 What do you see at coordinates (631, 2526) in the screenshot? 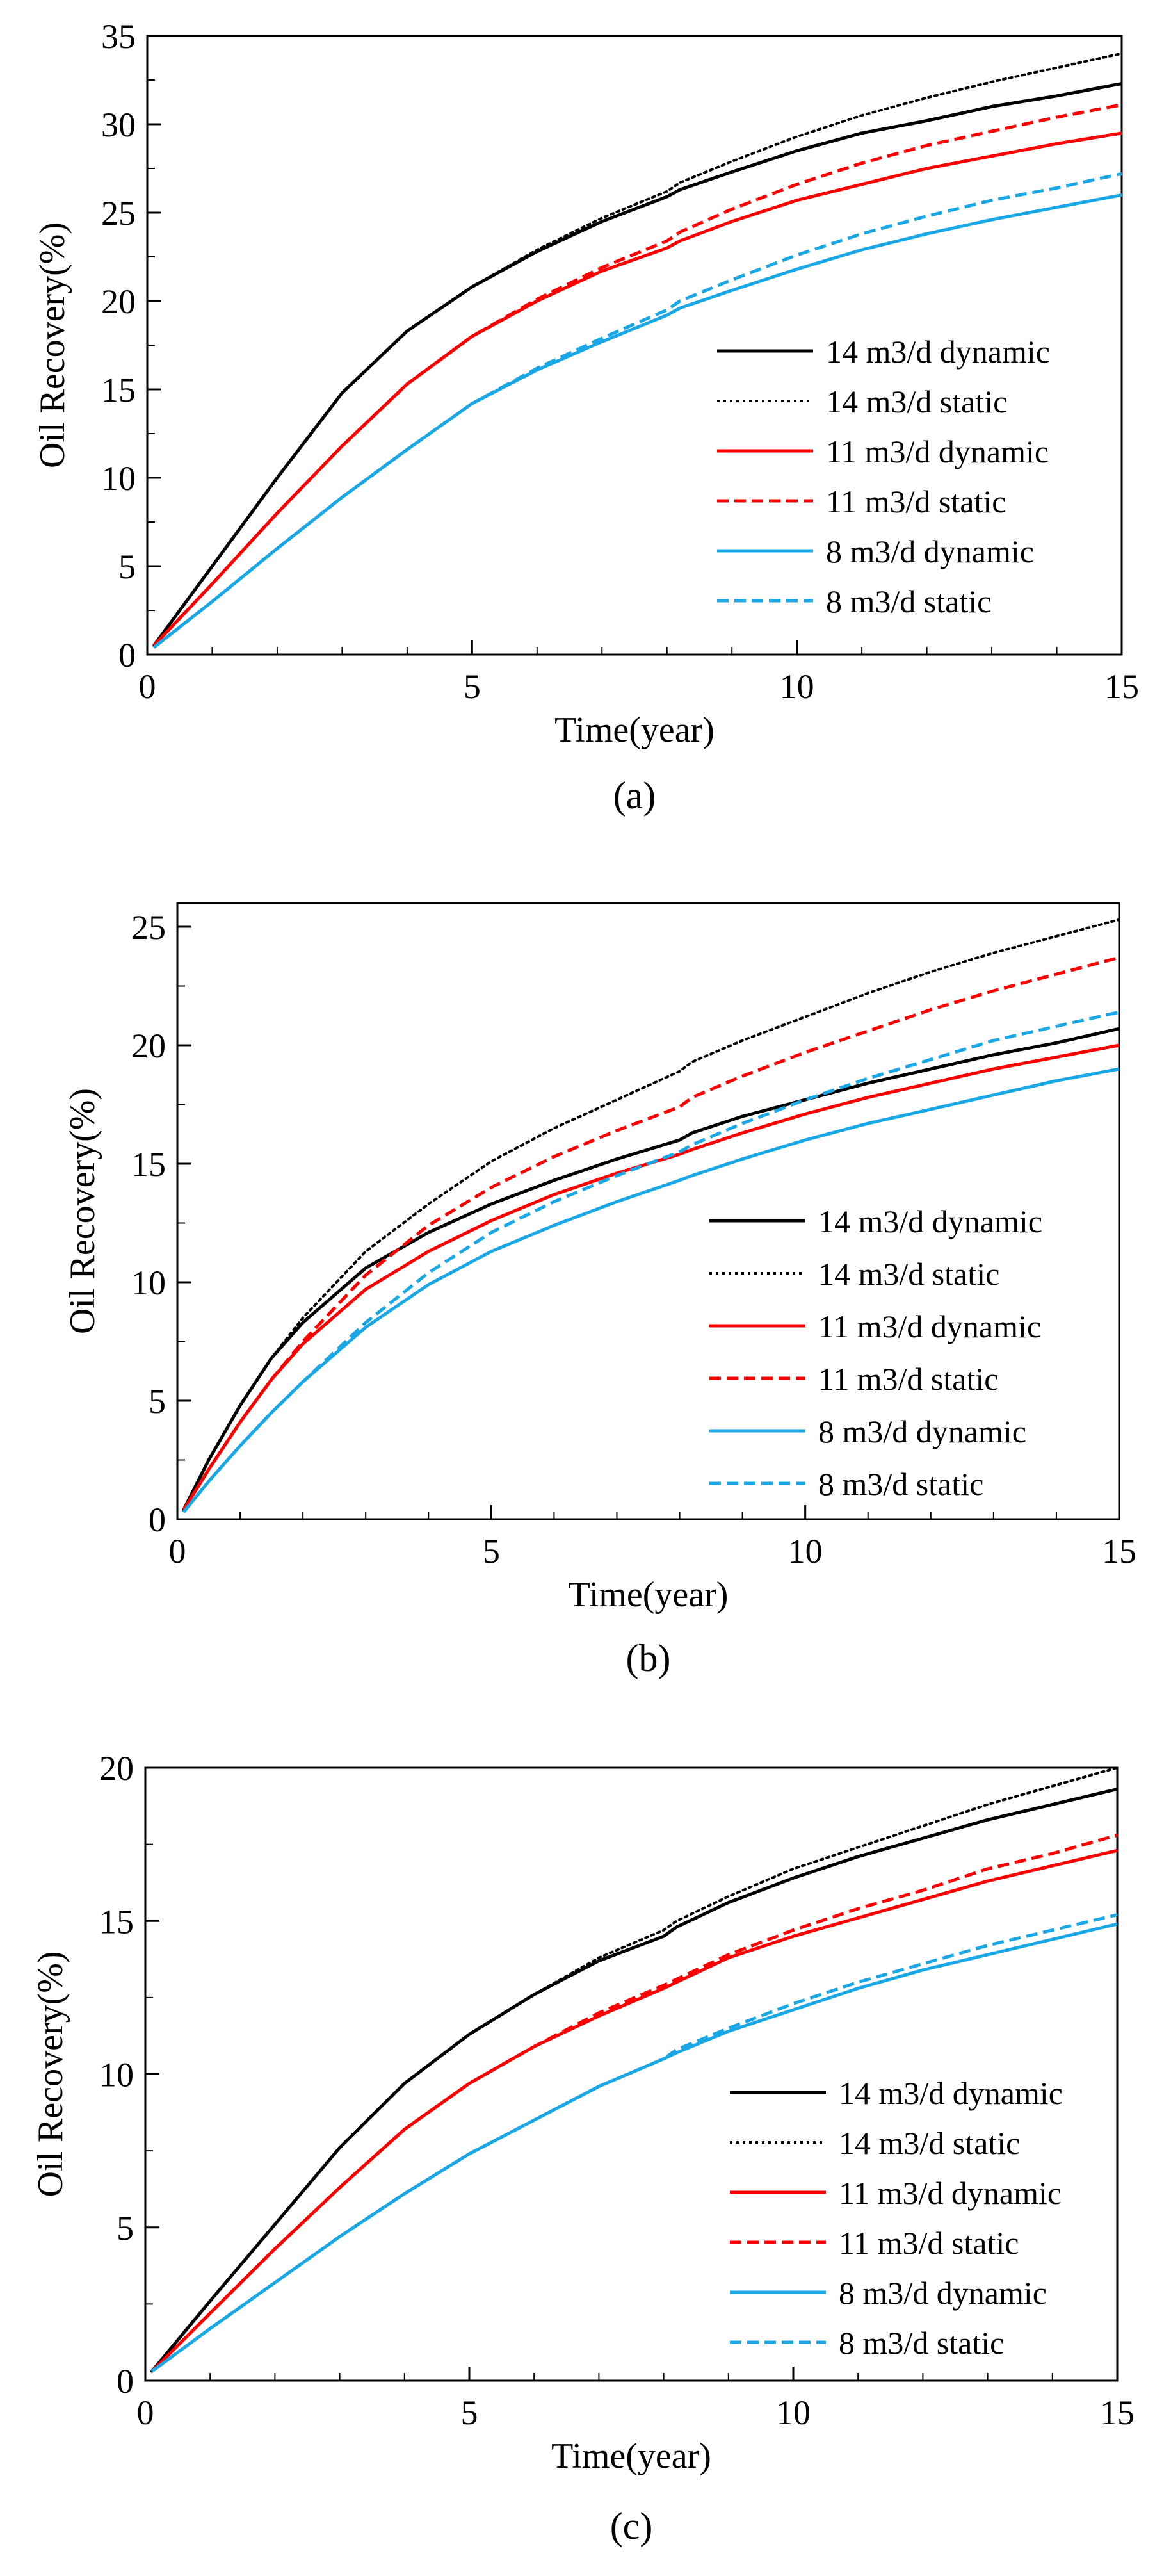
I see `panel-caption: (c)` at bounding box center [631, 2526].